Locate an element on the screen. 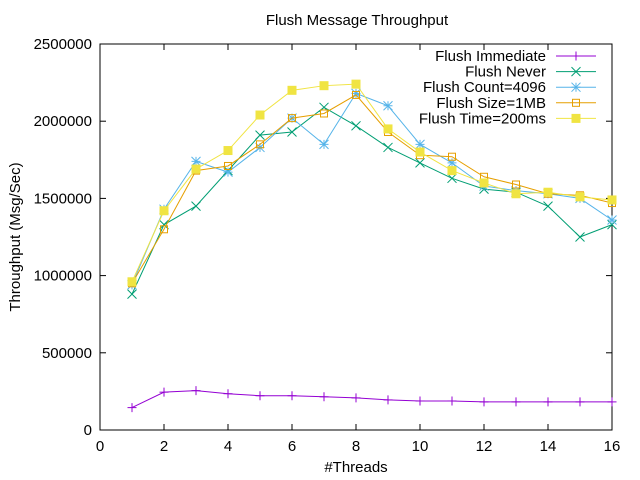  y-tick-label: 1000000 is located at coordinates (63, 276).